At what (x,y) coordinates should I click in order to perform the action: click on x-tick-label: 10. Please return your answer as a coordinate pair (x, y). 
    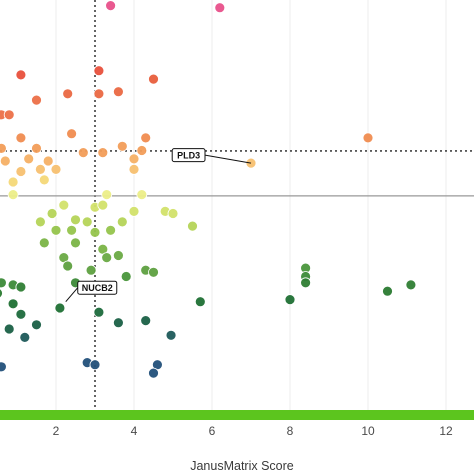
    Looking at the image, I should click on (368, 431).